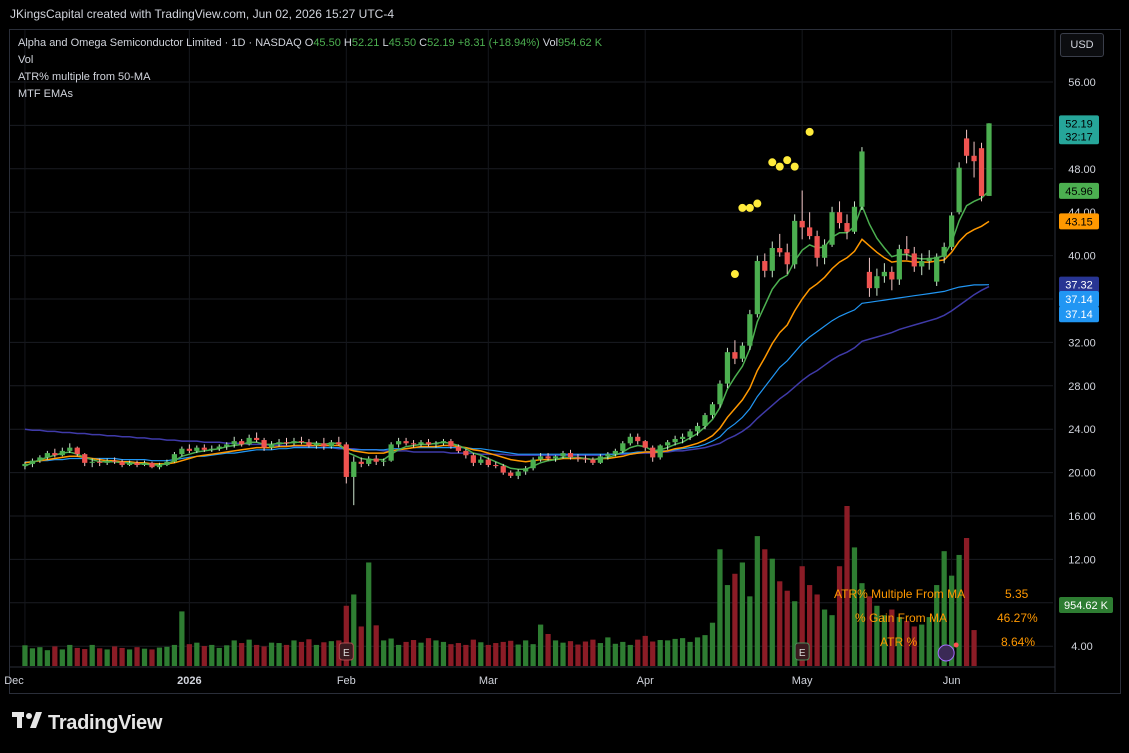 This screenshot has height=753, width=1129. What do you see at coordinates (26, 60) in the screenshot?
I see `indicator-vol: Vol` at bounding box center [26, 60].